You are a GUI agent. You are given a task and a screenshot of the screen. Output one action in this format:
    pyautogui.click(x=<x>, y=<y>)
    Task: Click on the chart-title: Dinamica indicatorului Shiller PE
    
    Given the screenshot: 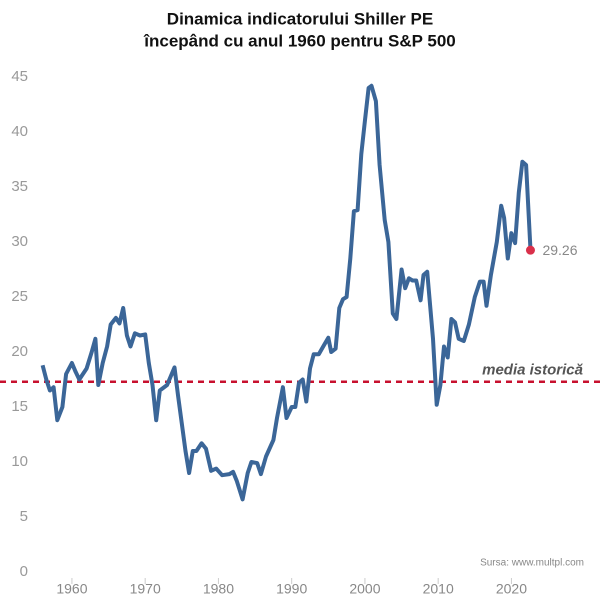 What is the action you would take?
    pyautogui.click(x=300, y=18)
    